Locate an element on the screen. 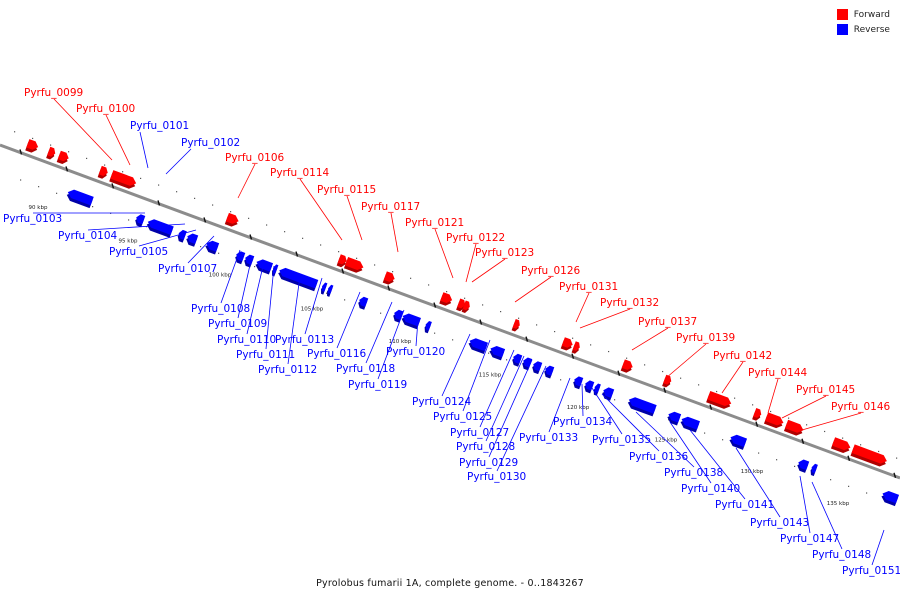 This screenshot has height=600, width=900. gene-label-reverse: Pyrfu_0129 is located at coordinates (488, 463).